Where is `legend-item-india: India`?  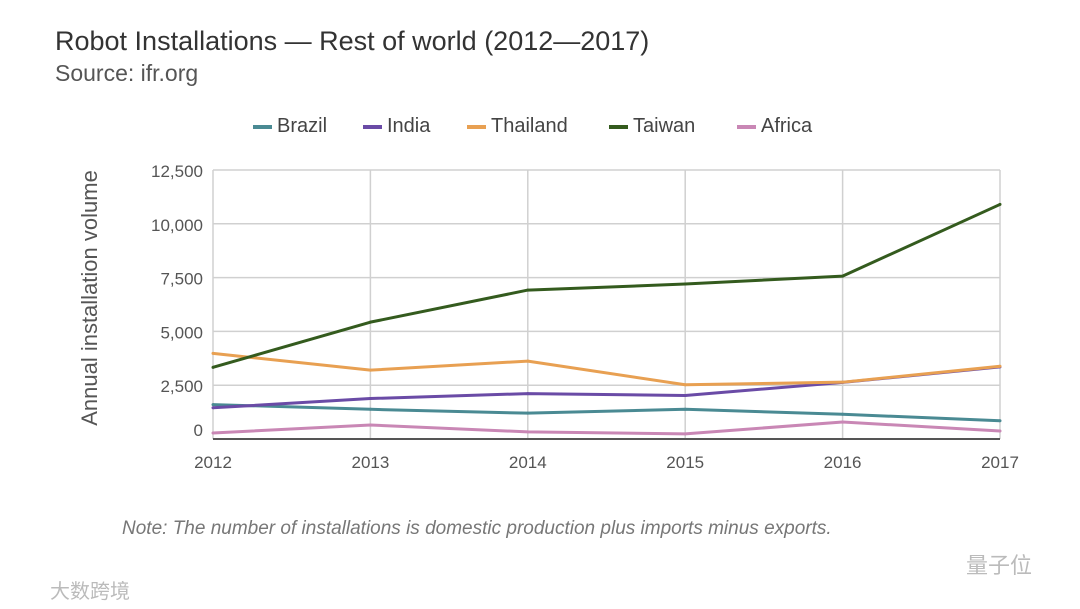 legend-item-india: India is located at coordinates (396, 126).